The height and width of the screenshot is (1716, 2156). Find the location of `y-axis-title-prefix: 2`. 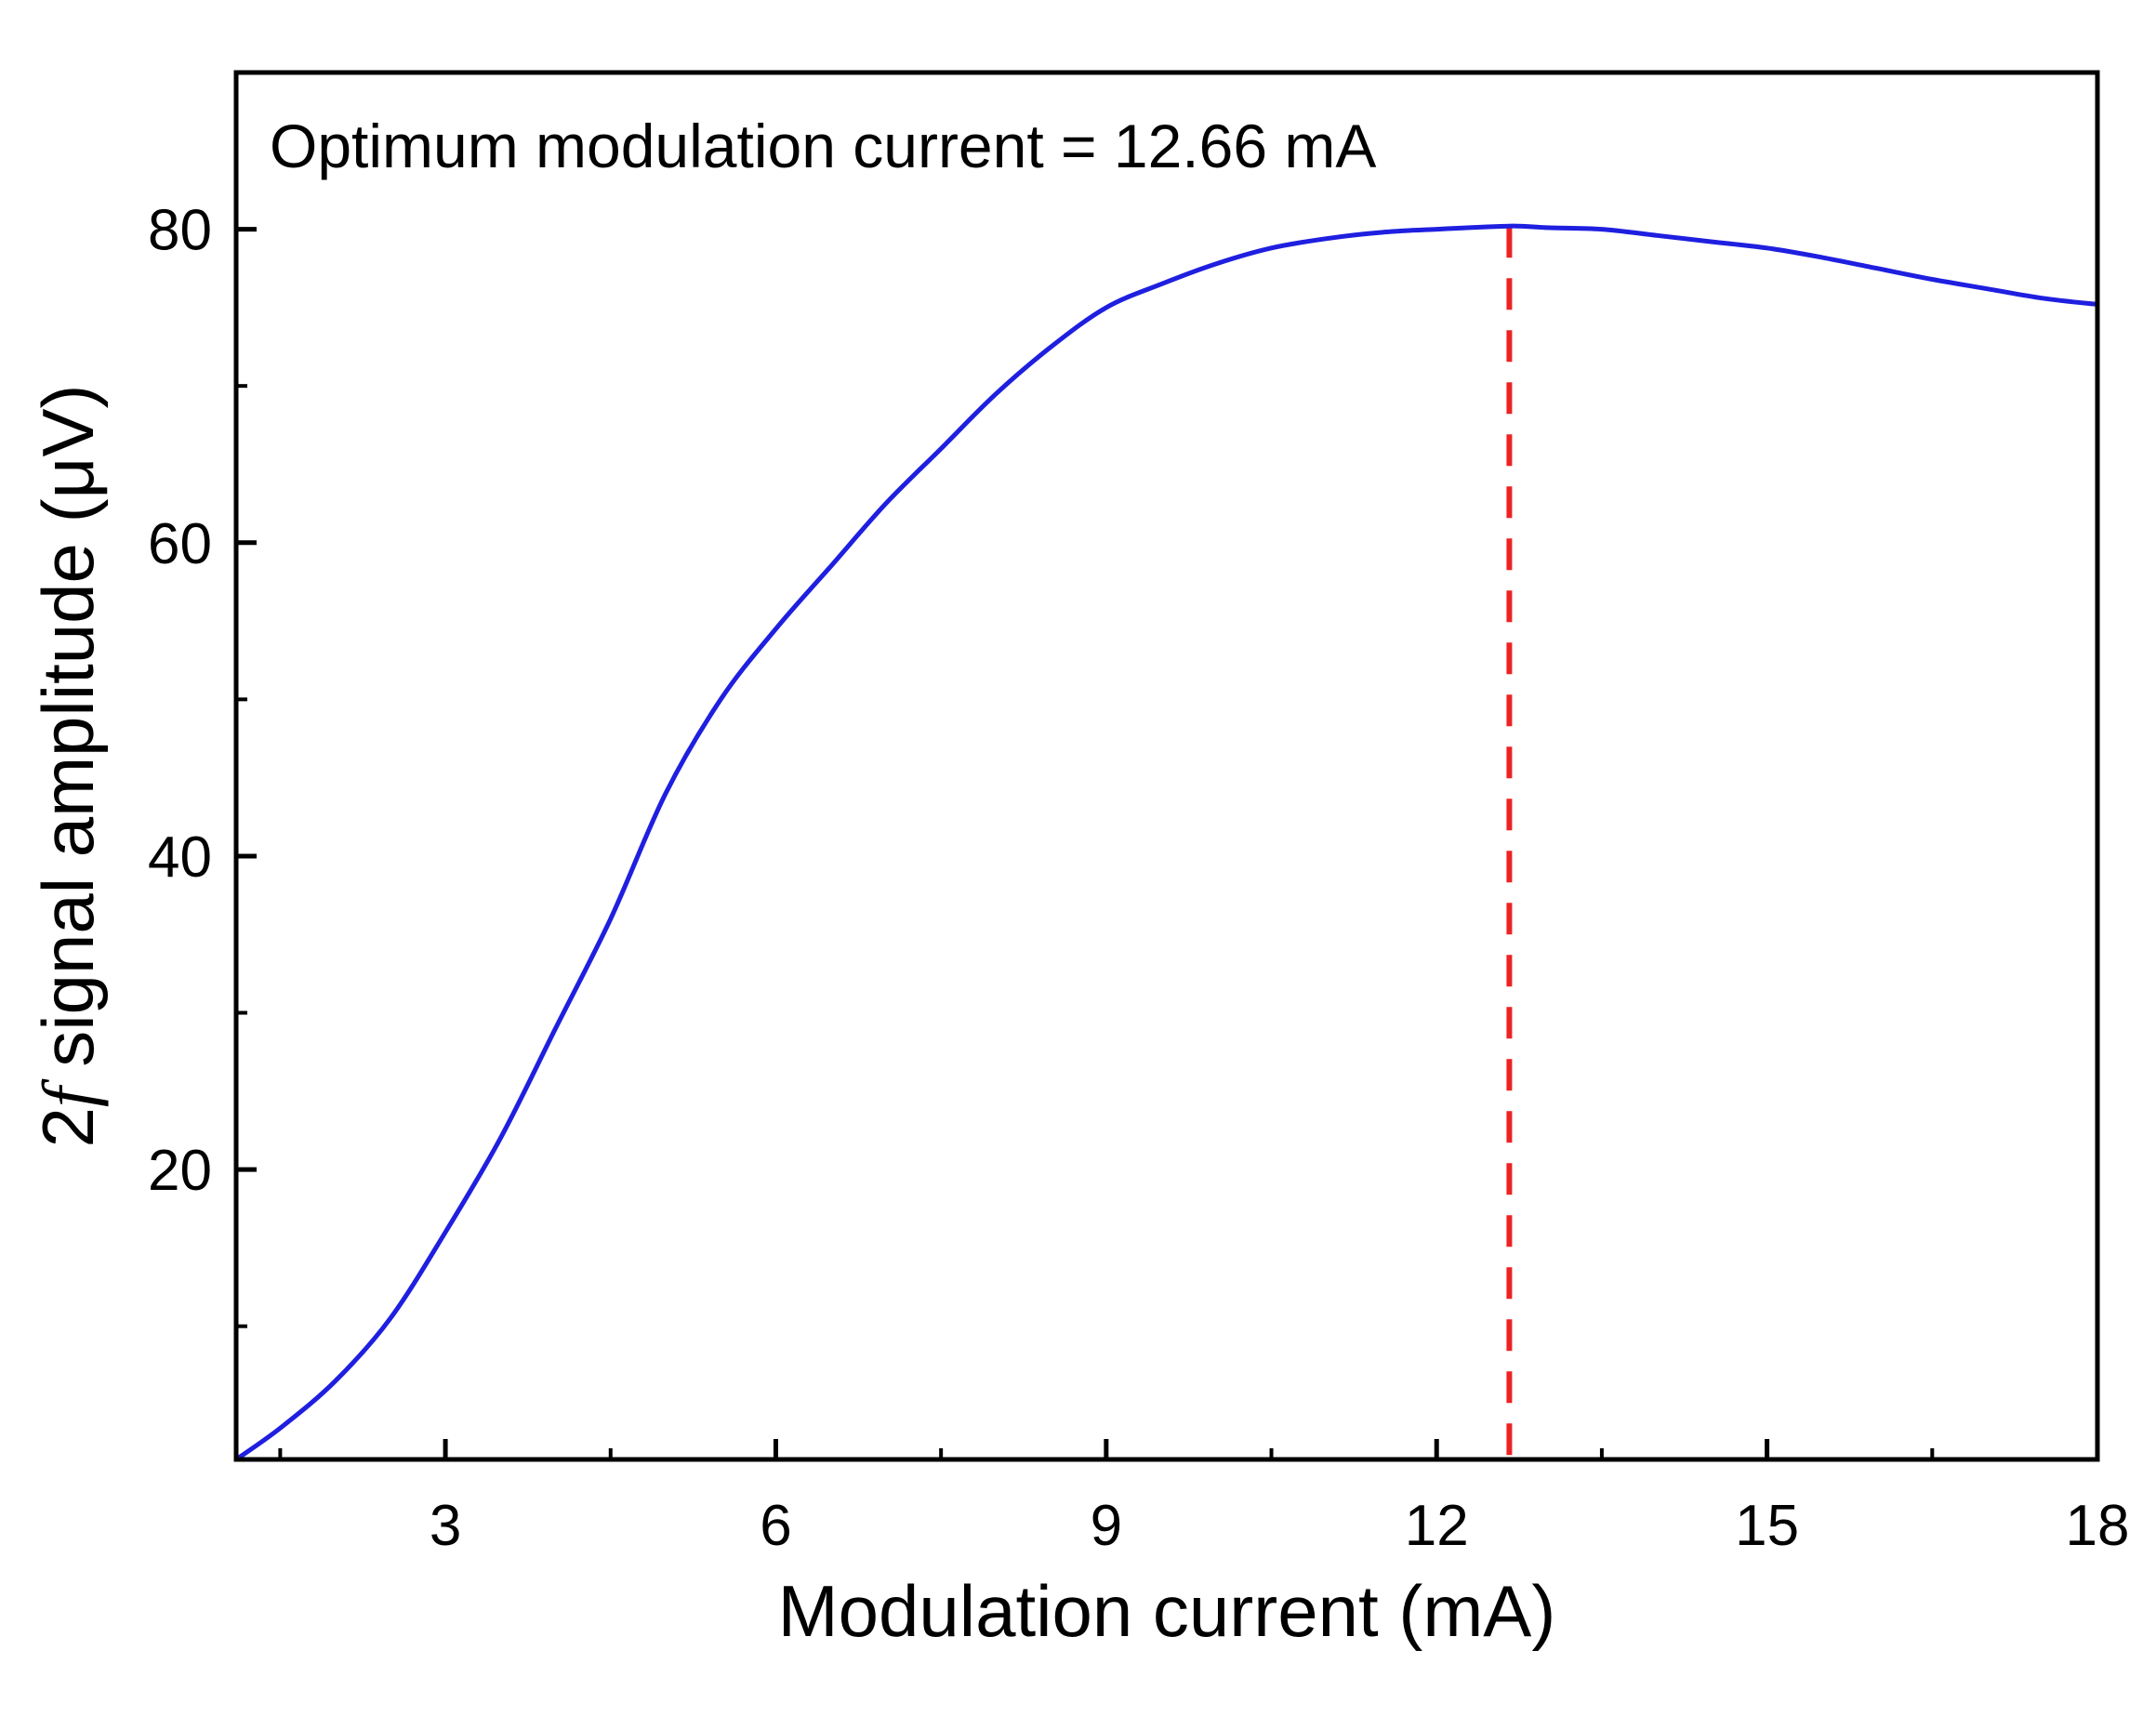

y-axis-title-prefix: 2 is located at coordinates (68, 1127).